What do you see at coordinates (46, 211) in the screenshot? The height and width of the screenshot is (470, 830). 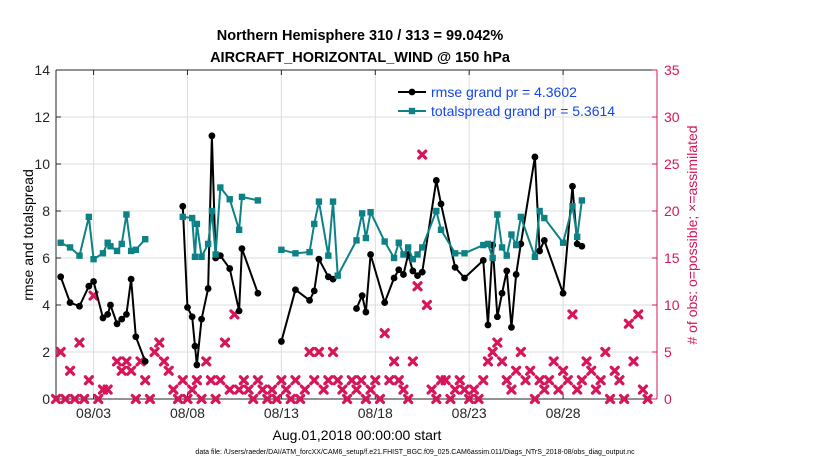 I see `y-tick-label-left: 8` at bounding box center [46, 211].